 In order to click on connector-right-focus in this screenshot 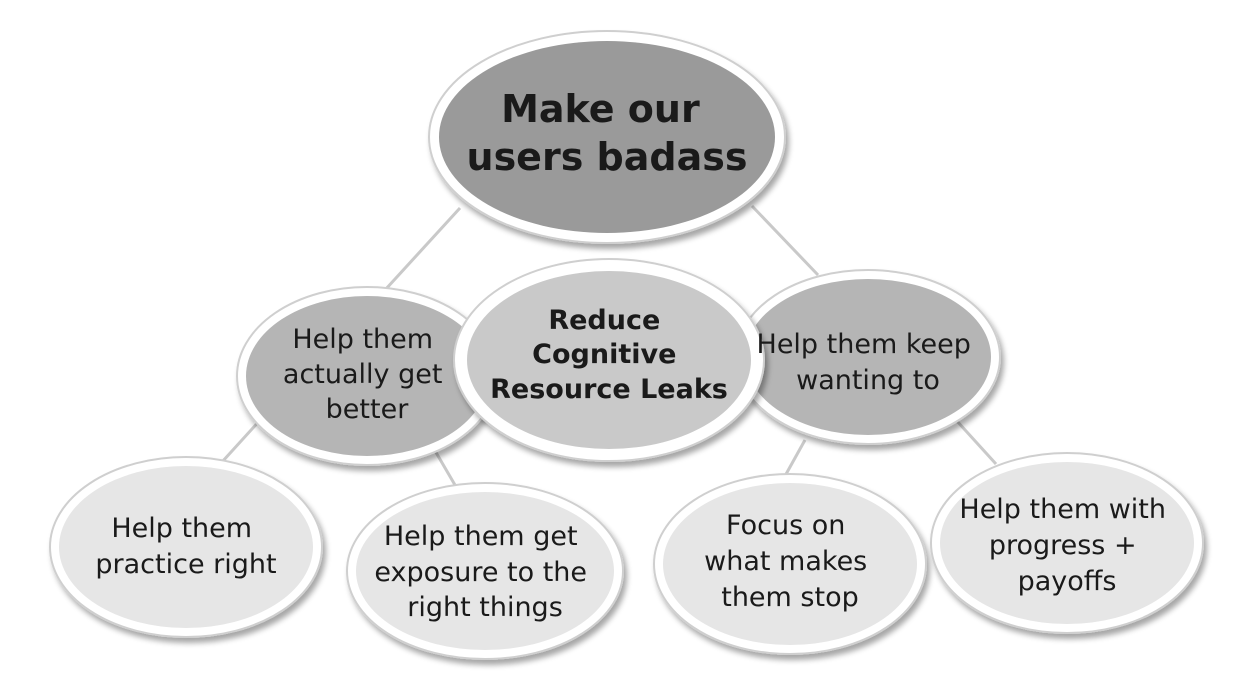, I will do `click(795, 458)`.